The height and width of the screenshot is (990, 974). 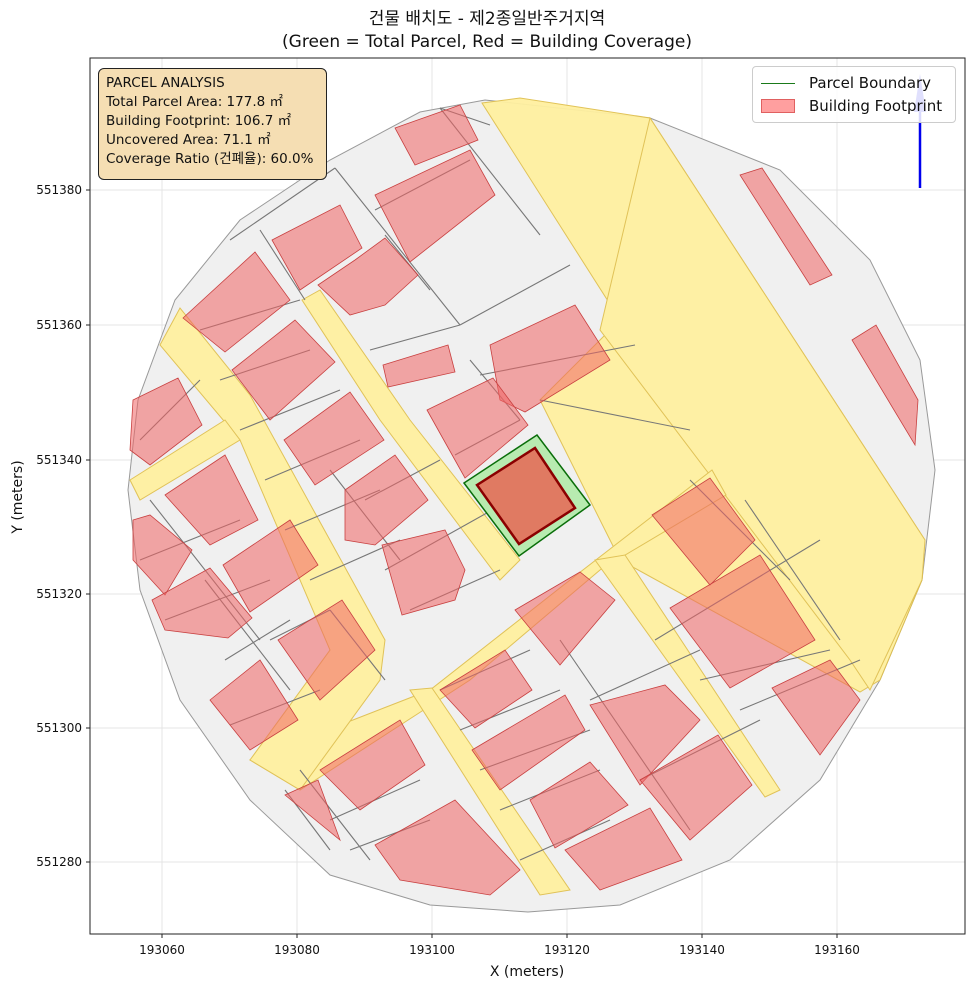 I want to click on y-tick-label: 551360, so click(x=59, y=325).